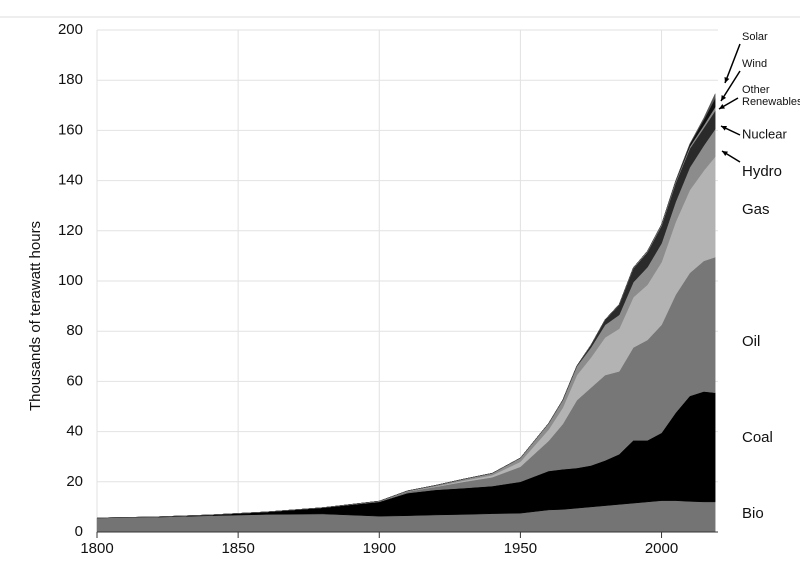 The width and height of the screenshot is (800, 573). I want to click on x-tick-label: 1800, so click(96, 548).